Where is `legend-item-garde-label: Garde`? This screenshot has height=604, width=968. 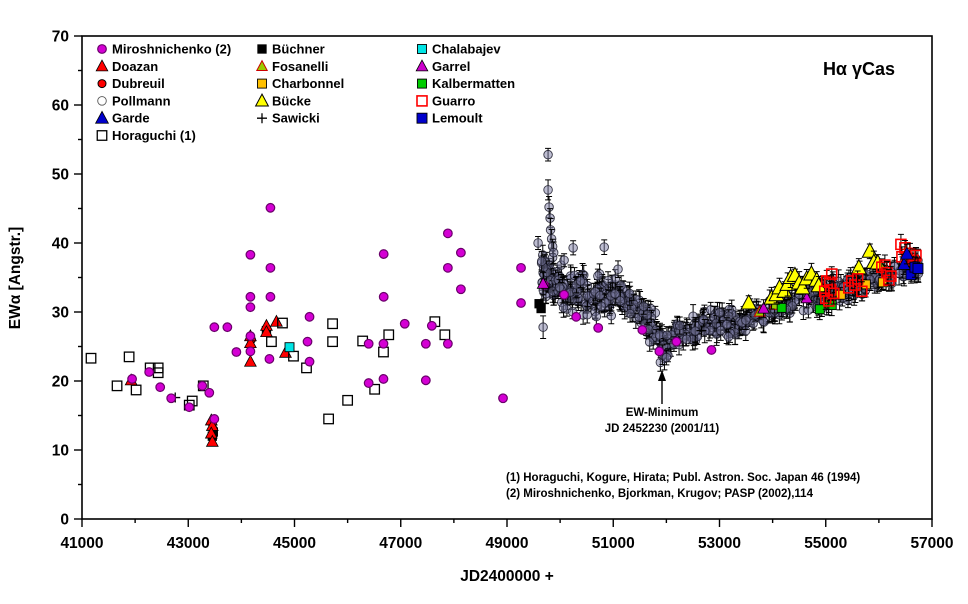 legend-item-garde-label: Garde is located at coordinates (131, 118).